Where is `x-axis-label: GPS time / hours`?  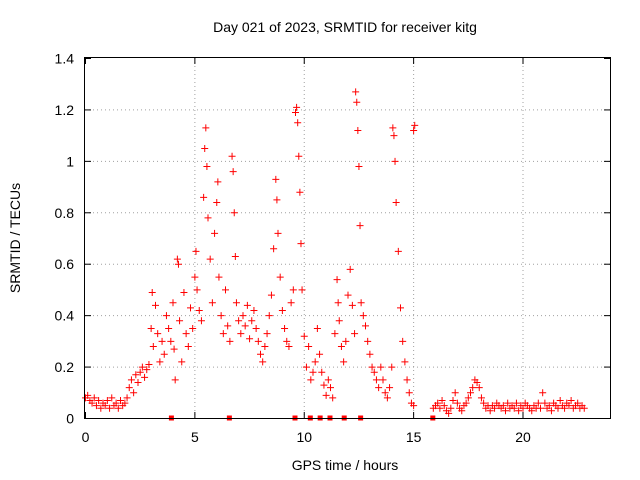
x-axis-label: GPS time / hours is located at coordinates (345, 465).